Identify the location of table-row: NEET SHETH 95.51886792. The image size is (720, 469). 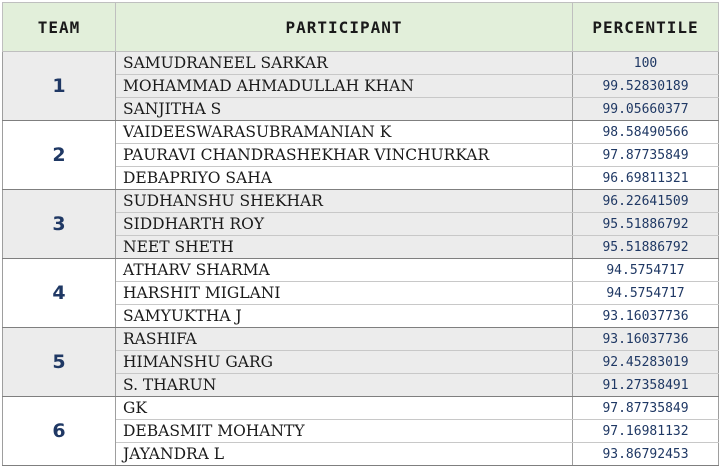
(361, 247).